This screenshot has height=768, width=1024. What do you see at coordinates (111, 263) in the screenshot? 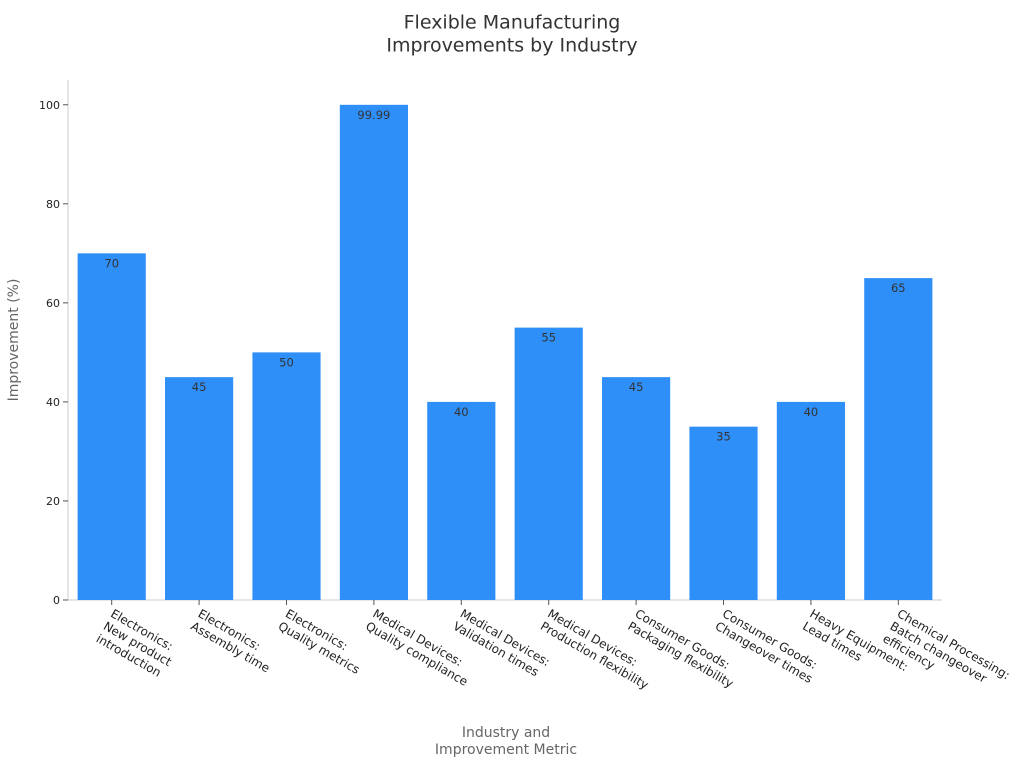
I see `value-label: 70` at bounding box center [111, 263].